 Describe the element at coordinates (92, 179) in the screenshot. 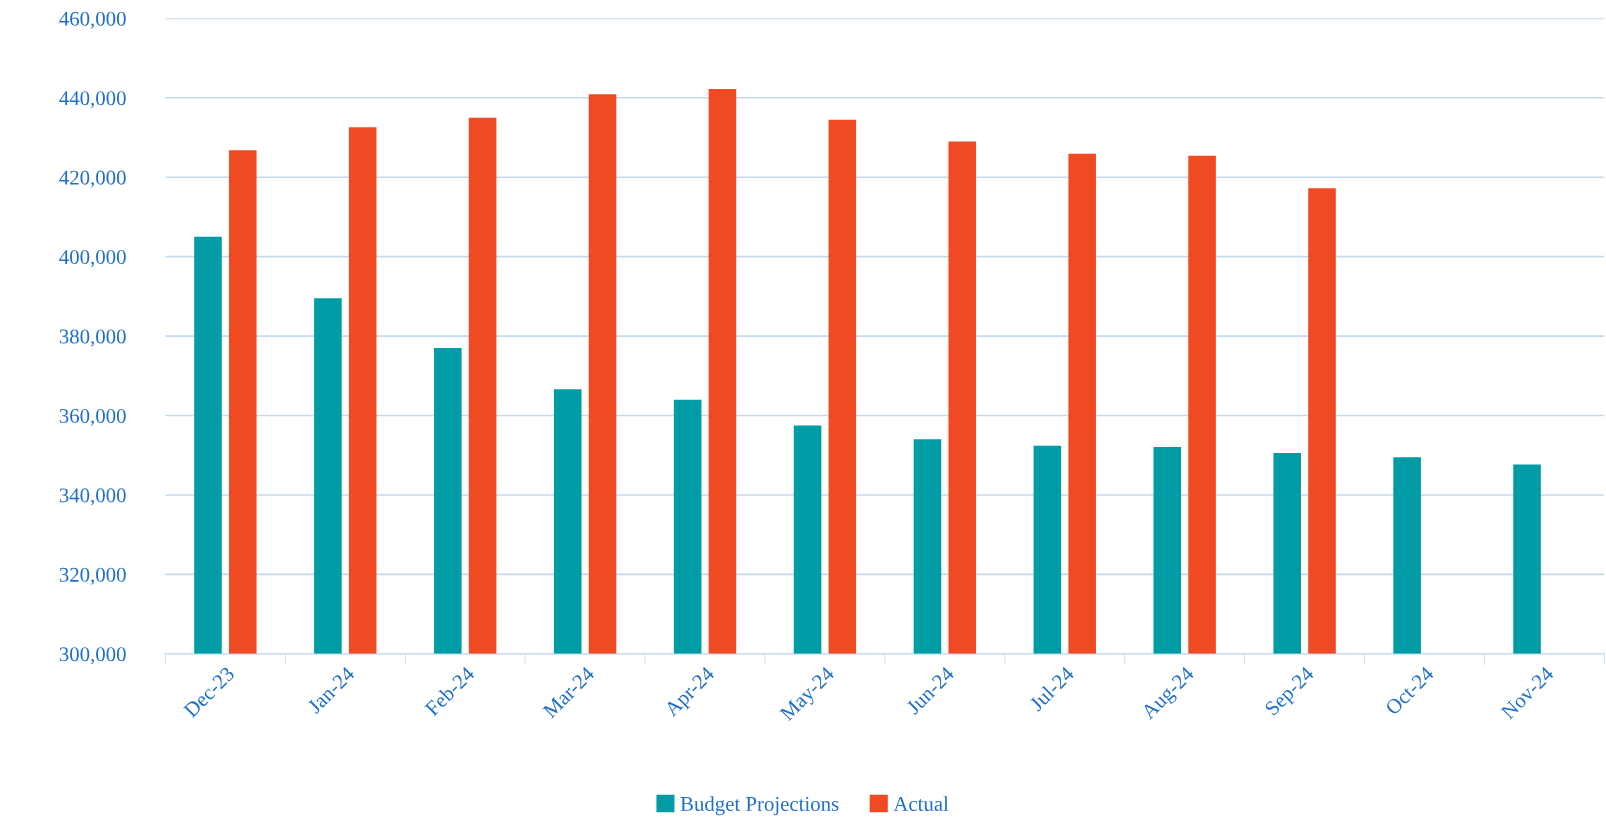

I see `y-tick-label: 420,000` at that location.